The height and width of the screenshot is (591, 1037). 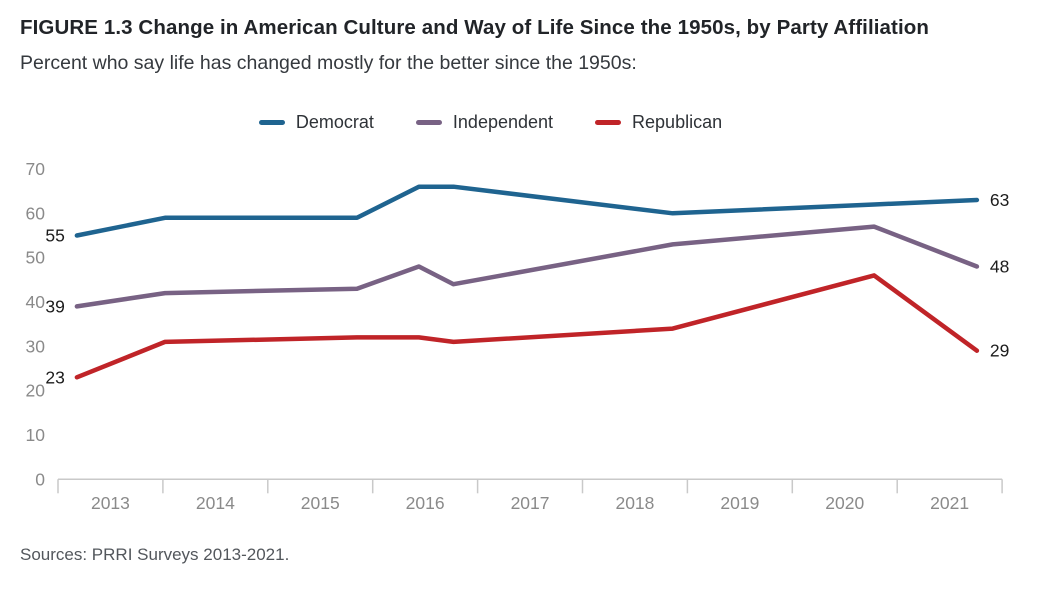 I want to click on democrat-first-value-label: 55, so click(x=54, y=235).